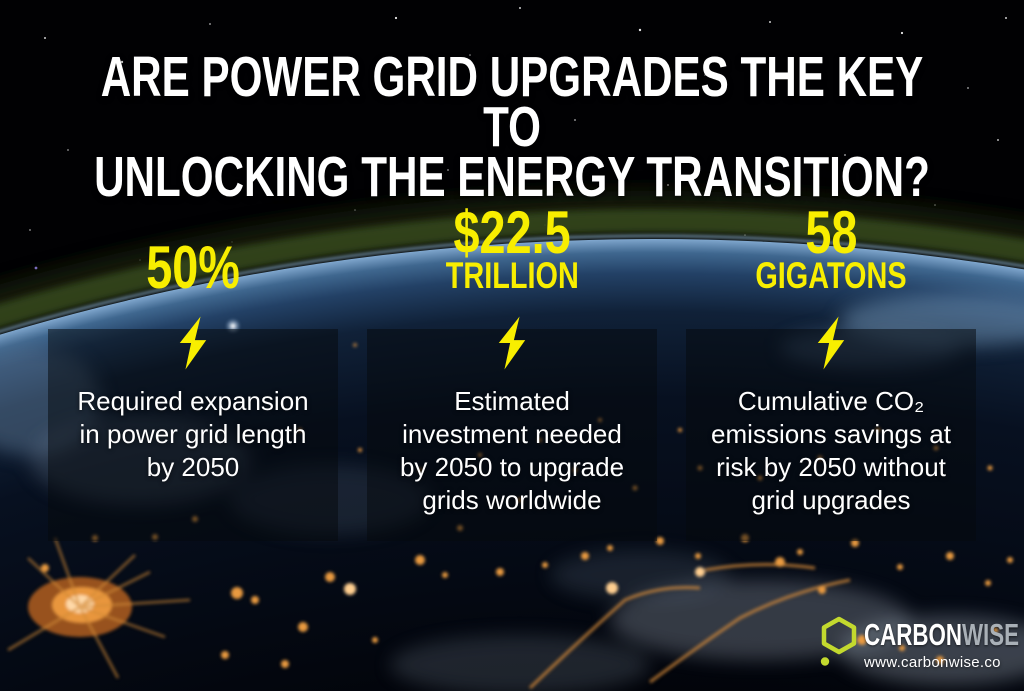  I want to click on stat-headline: 58 GIGATONS, so click(831, 244).